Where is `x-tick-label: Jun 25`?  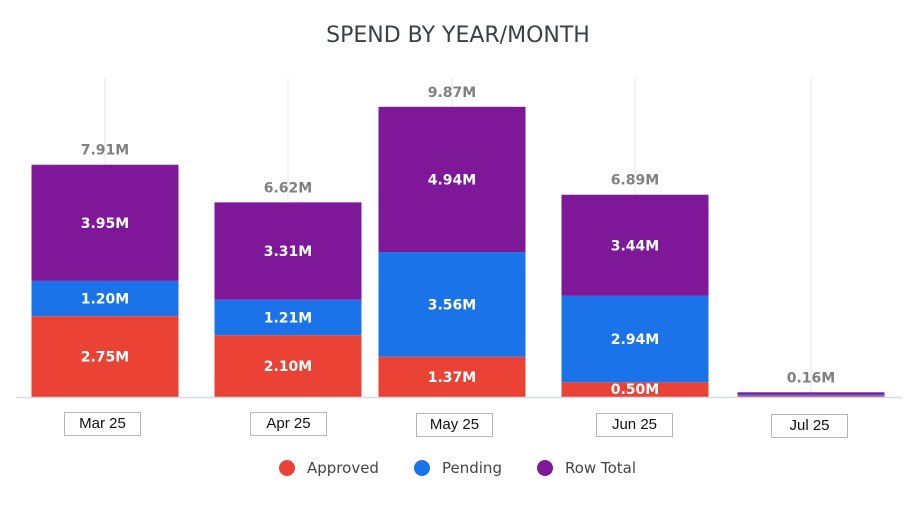
x-tick-label: Jun 25 is located at coordinates (634, 425).